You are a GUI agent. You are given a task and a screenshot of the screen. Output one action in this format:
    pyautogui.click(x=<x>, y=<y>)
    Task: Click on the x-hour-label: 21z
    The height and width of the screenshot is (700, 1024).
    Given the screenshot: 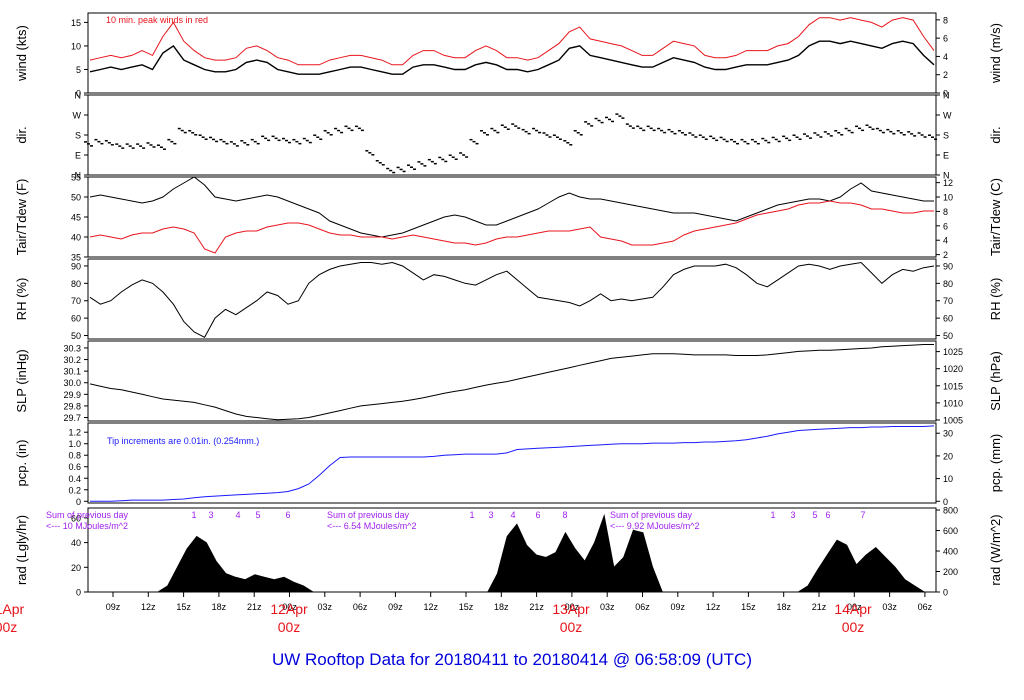 What is the action you would take?
    pyautogui.click(x=819, y=607)
    